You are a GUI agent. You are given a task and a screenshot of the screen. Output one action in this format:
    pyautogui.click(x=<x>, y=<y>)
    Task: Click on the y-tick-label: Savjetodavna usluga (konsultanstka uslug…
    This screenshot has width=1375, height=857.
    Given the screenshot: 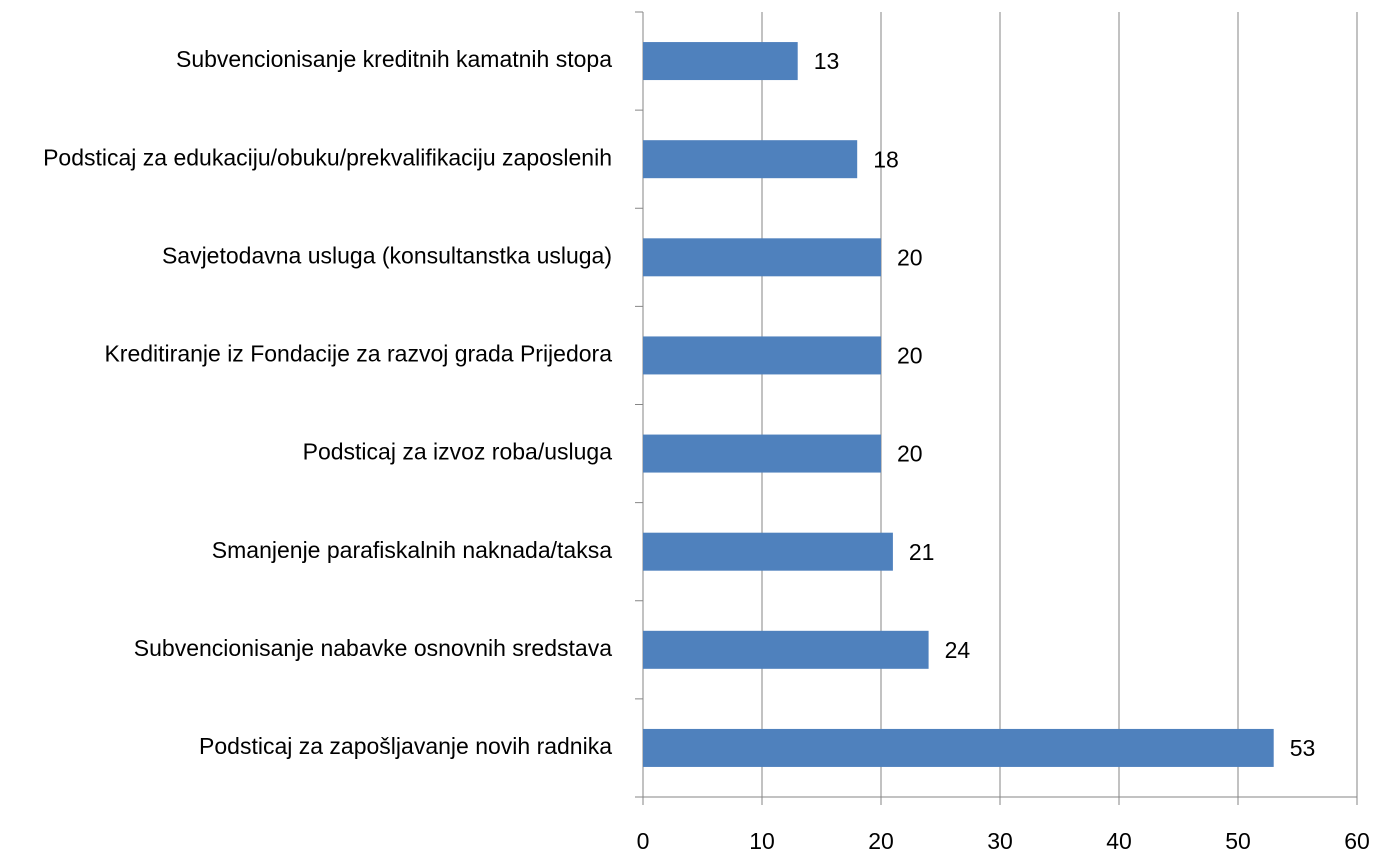 What is the action you would take?
    pyautogui.click(x=387, y=255)
    